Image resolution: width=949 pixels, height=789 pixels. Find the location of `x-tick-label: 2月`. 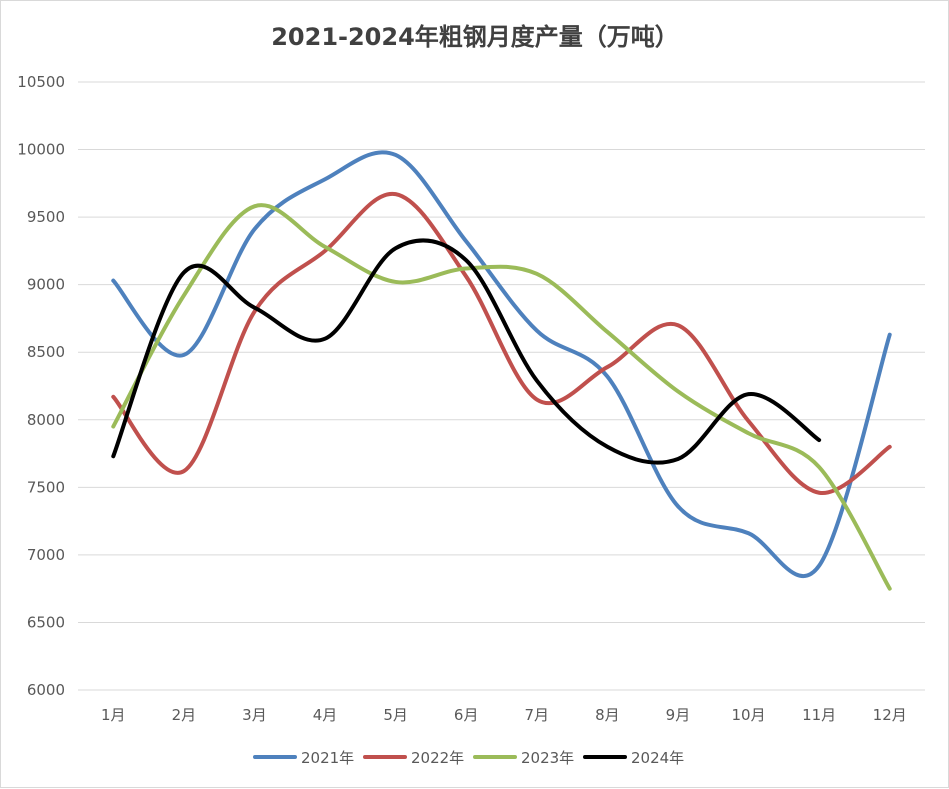

x-tick-label: 2月 is located at coordinates (184, 715).